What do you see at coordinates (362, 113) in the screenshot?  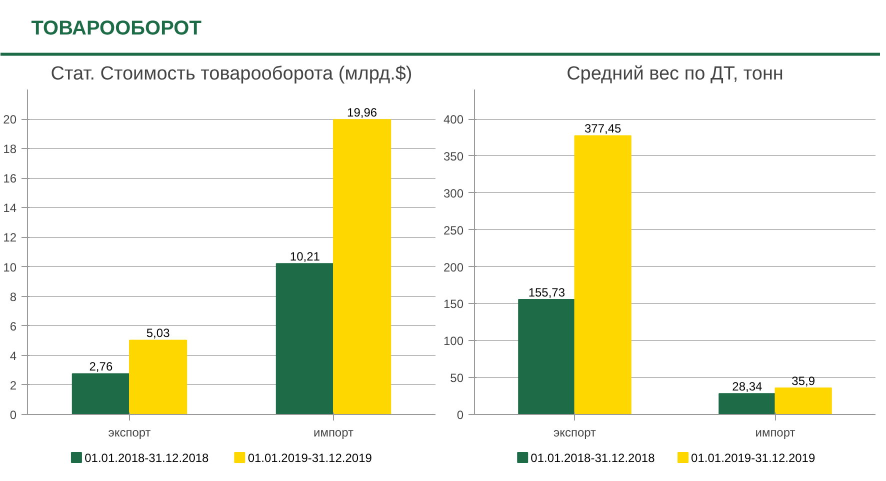 I see `data-label: 19,96` at bounding box center [362, 113].